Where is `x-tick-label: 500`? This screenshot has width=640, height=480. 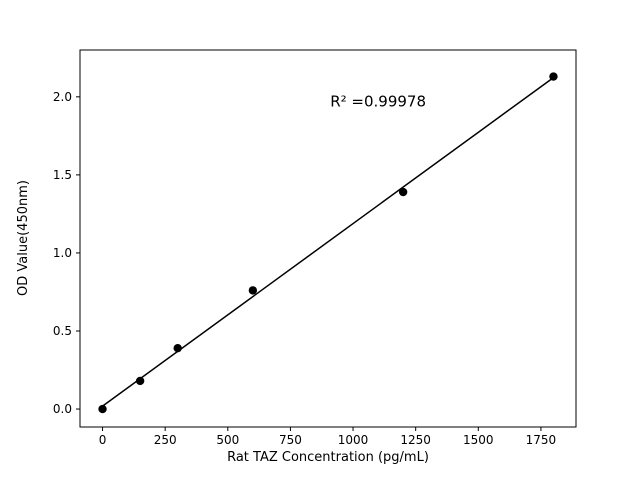
x-tick-label: 500 is located at coordinates (227, 440).